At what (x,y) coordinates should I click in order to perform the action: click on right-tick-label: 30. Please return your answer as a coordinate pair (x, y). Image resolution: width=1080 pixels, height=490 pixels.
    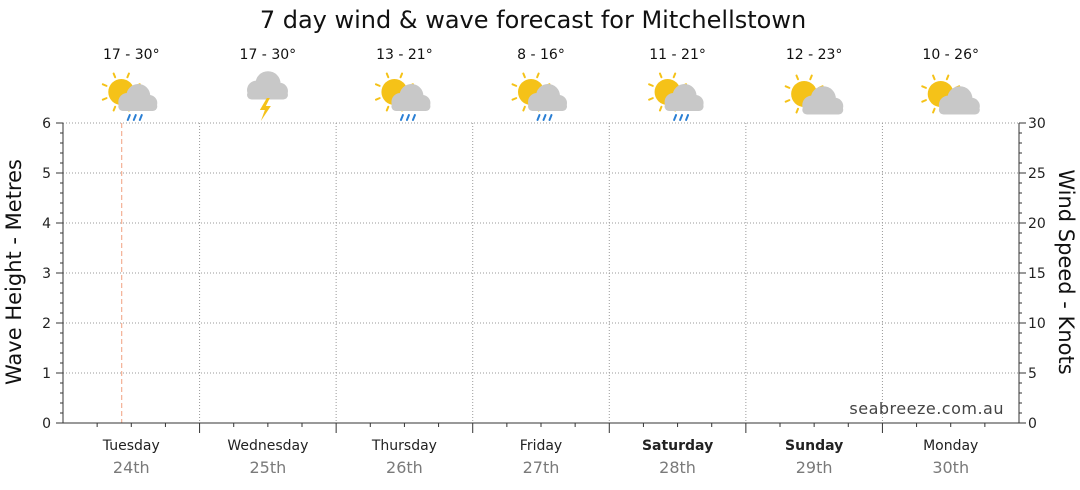
    Looking at the image, I should click on (1037, 124).